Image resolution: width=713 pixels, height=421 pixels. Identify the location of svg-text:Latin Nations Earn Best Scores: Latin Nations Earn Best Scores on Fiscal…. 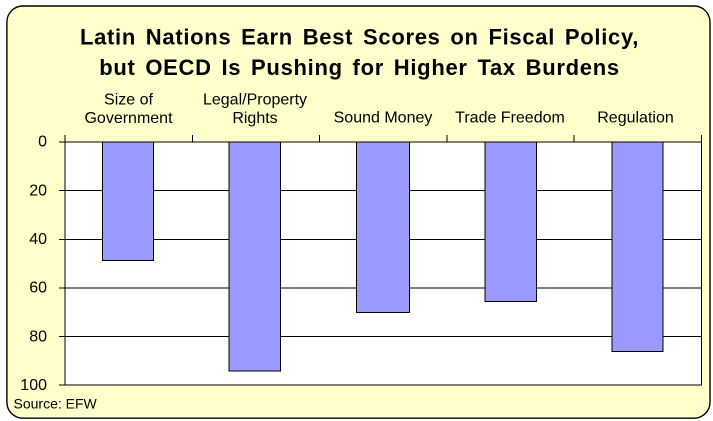
(359, 37).